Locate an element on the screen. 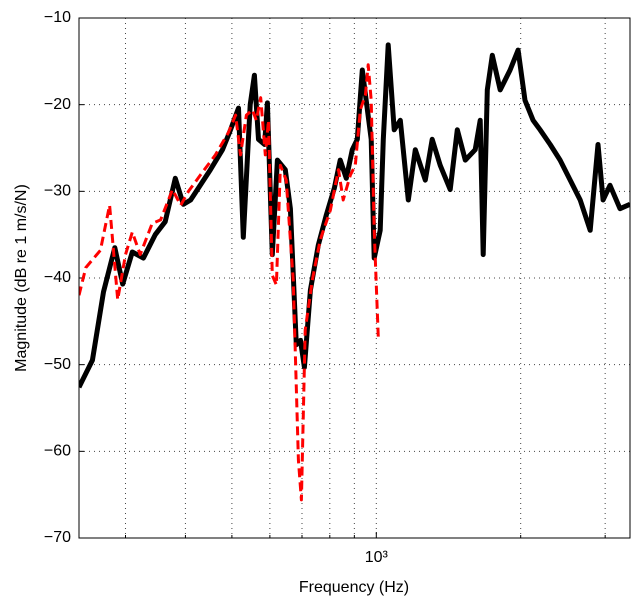 The width and height of the screenshot is (633, 600). y-tick-label: −10 is located at coordinates (57, 17).